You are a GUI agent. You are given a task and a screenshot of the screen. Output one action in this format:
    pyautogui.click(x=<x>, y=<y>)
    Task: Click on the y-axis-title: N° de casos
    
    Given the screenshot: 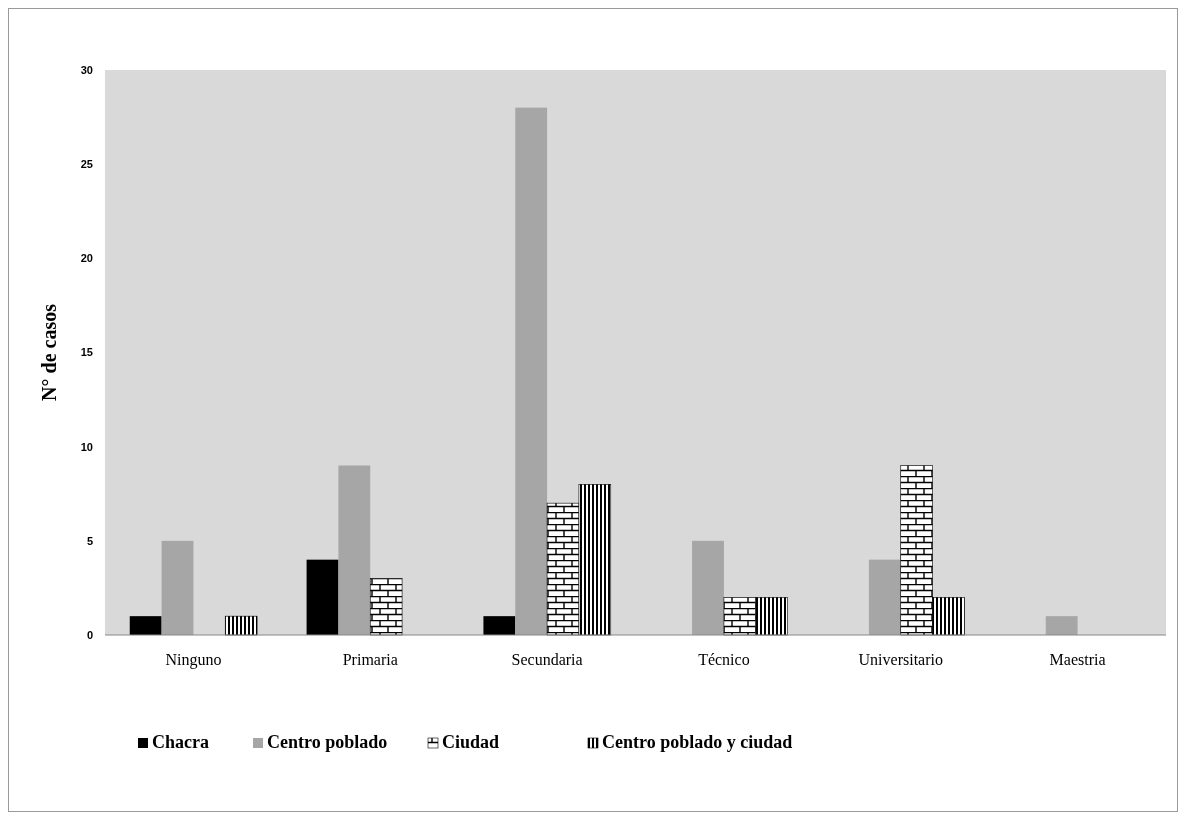 What is the action you would take?
    pyautogui.click(x=49, y=352)
    